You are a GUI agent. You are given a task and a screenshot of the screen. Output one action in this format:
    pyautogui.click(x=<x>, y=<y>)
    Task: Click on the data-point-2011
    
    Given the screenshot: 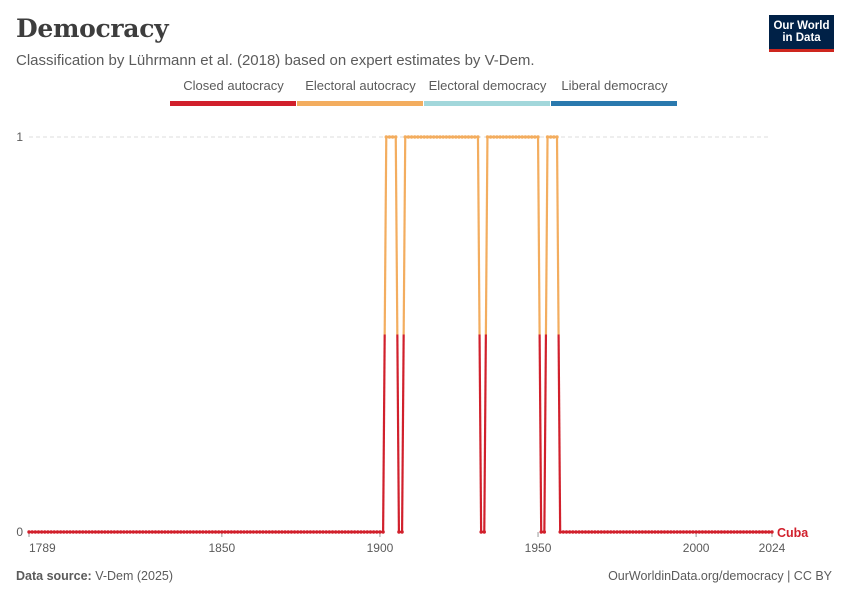 What is the action you would take?
    pyautogui.click(x=731, y=532)
    